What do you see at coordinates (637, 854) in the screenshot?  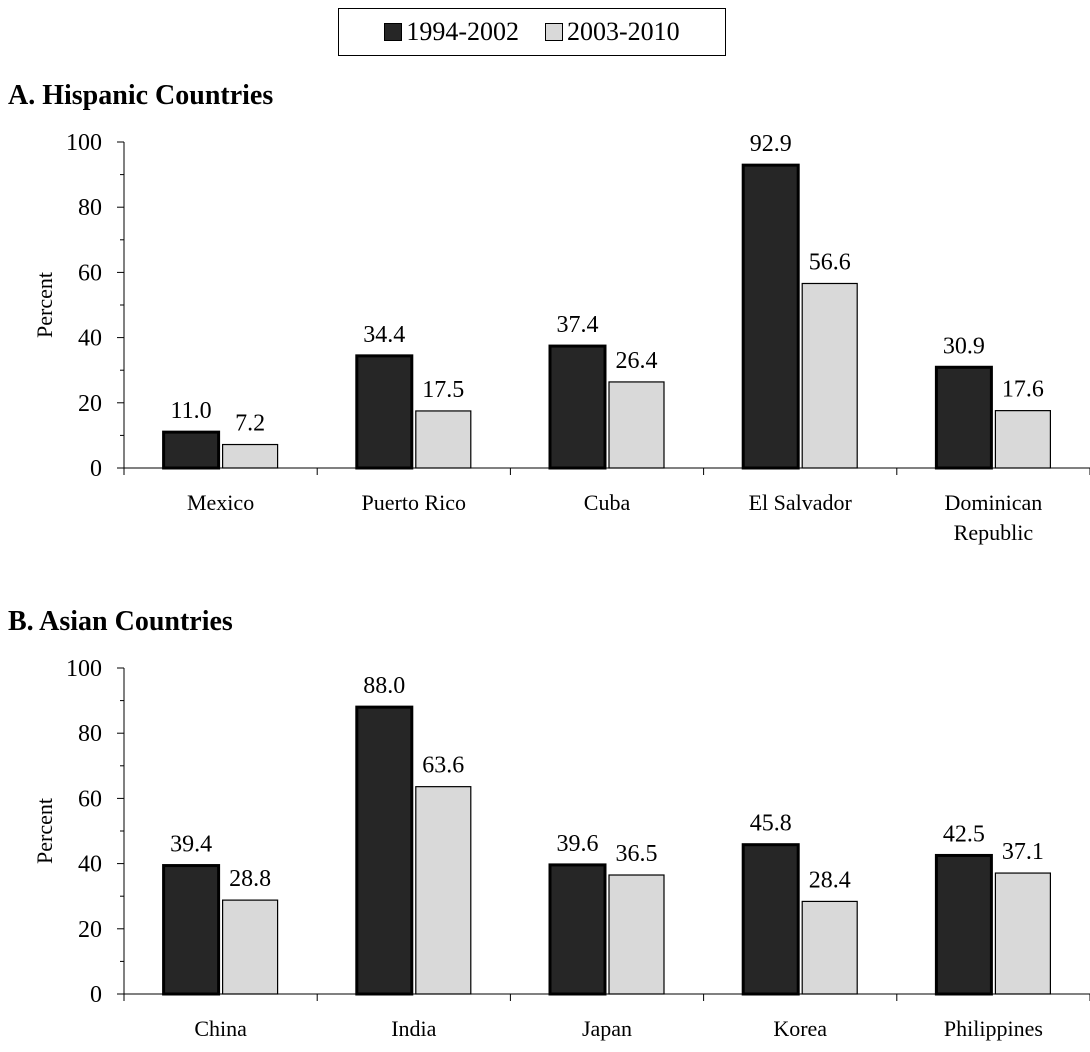 I see `asian-data-label-japan-2003-2010: 36.5` at bounding box center [637, 854].